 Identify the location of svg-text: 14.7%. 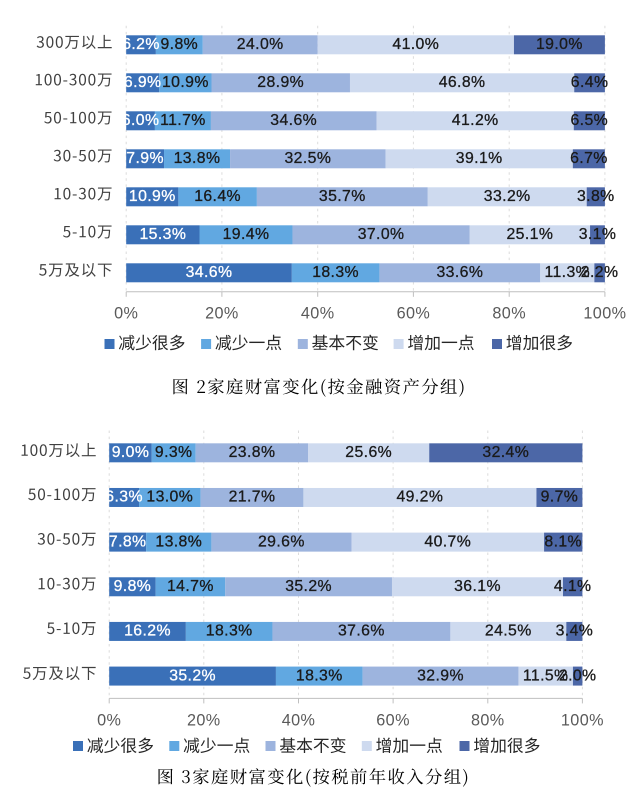
(190, 586).